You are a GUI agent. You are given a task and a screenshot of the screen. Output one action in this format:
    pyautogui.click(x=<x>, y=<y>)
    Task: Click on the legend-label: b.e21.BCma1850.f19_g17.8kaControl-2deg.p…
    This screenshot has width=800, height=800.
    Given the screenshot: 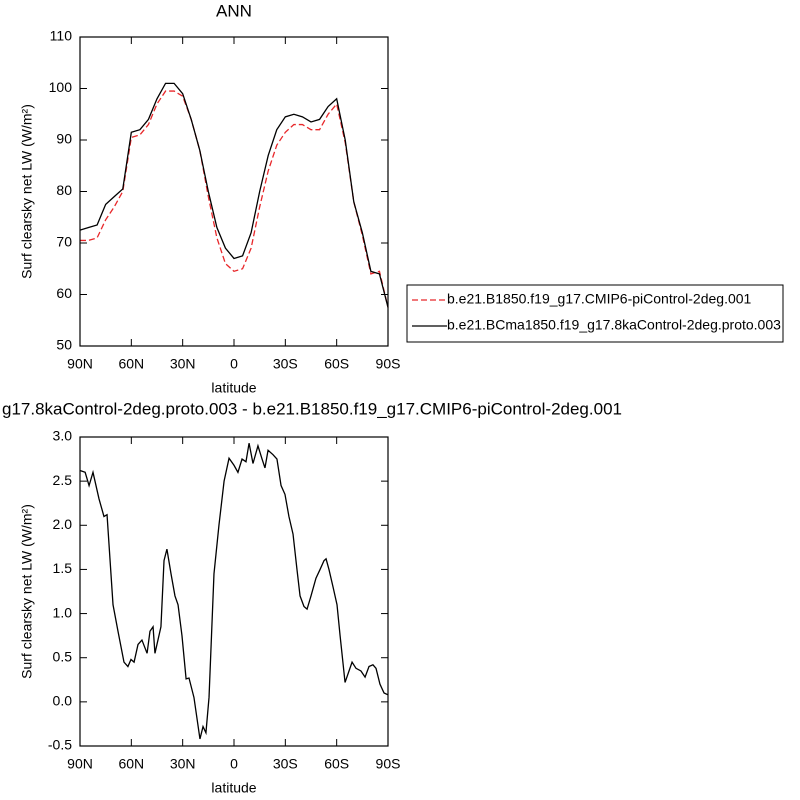 What is the action you would take?
    pyautogui.click(x=614, y=325)
    